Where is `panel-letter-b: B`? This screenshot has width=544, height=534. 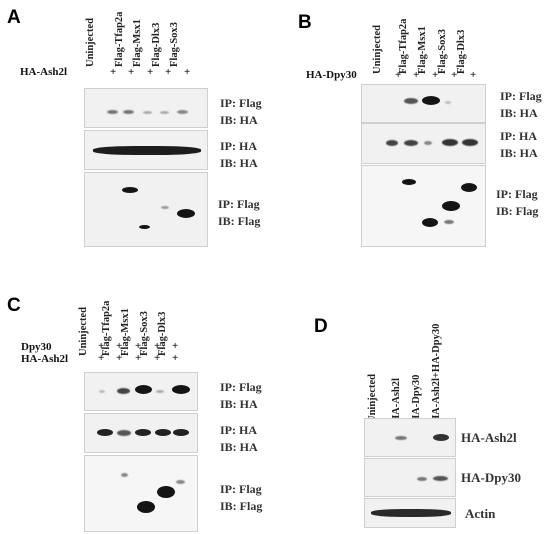 panel-letter-b: B is located at coordinates (305, 22).